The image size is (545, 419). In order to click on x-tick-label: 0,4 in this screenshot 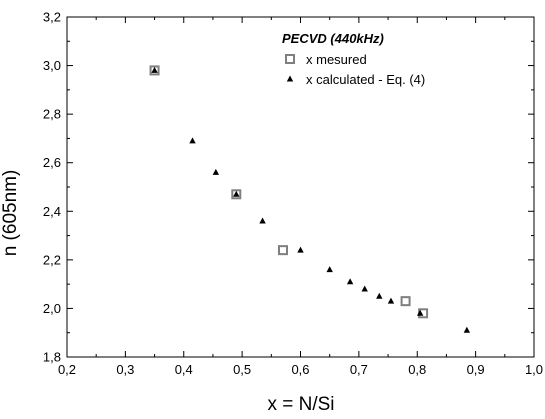, I will do `click(184, 369)`.